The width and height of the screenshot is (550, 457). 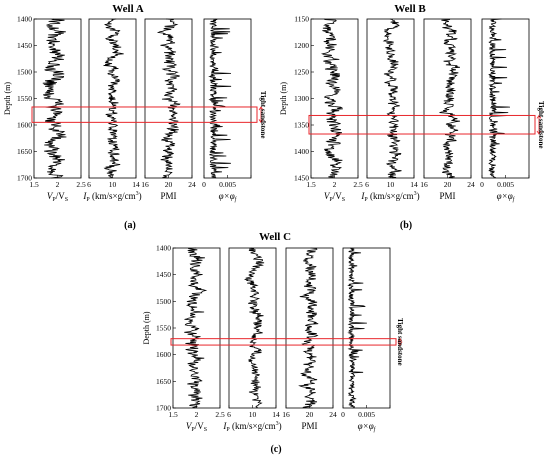 I want to click on y-tick-label: 1350, so click(x=301, y=125).